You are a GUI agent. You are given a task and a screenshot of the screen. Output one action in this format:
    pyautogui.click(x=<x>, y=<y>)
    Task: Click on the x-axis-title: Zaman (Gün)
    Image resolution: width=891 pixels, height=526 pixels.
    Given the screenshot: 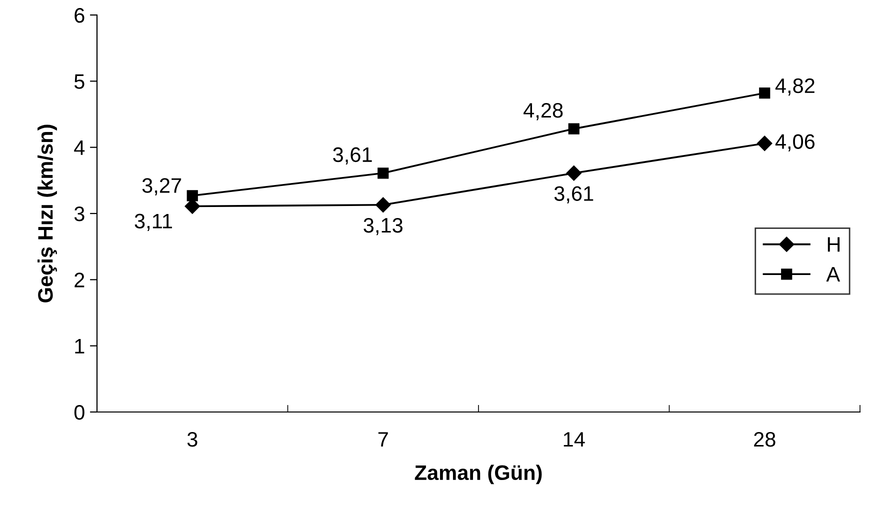 What is the action you would take?
    pyautogui.click(x=478, y=474)
    